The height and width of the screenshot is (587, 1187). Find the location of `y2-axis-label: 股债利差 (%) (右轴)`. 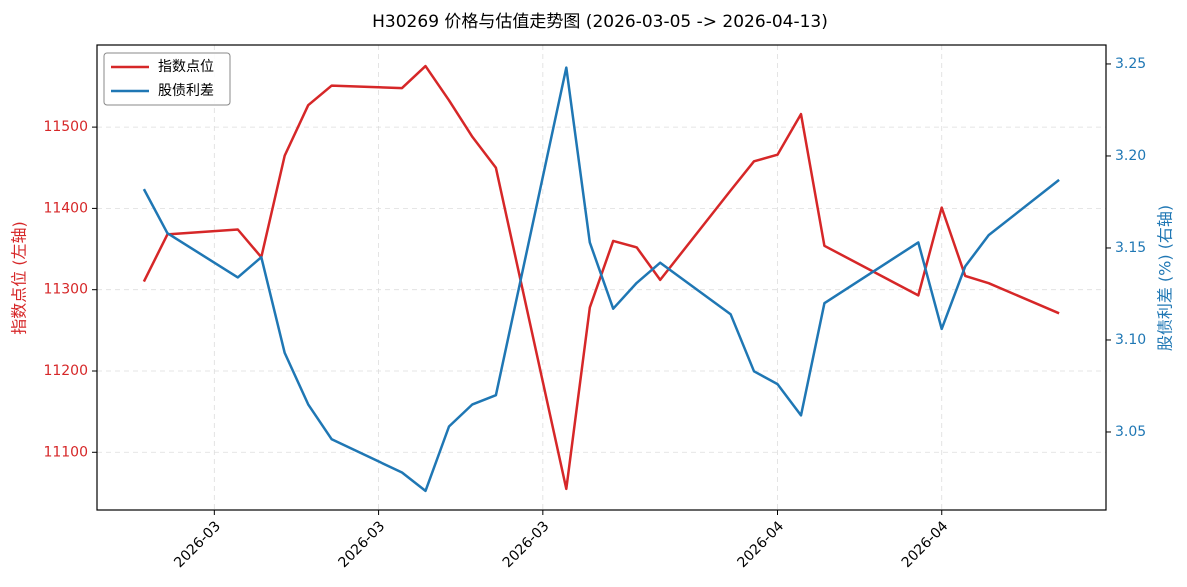

y2-axis-label: 股债利差 (%) (右轴) is located at coordinates (1165, 278).